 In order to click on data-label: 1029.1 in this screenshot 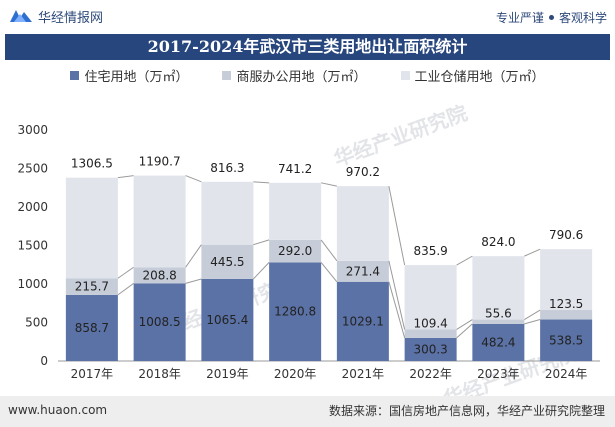, I will do `click(363, 321)`.